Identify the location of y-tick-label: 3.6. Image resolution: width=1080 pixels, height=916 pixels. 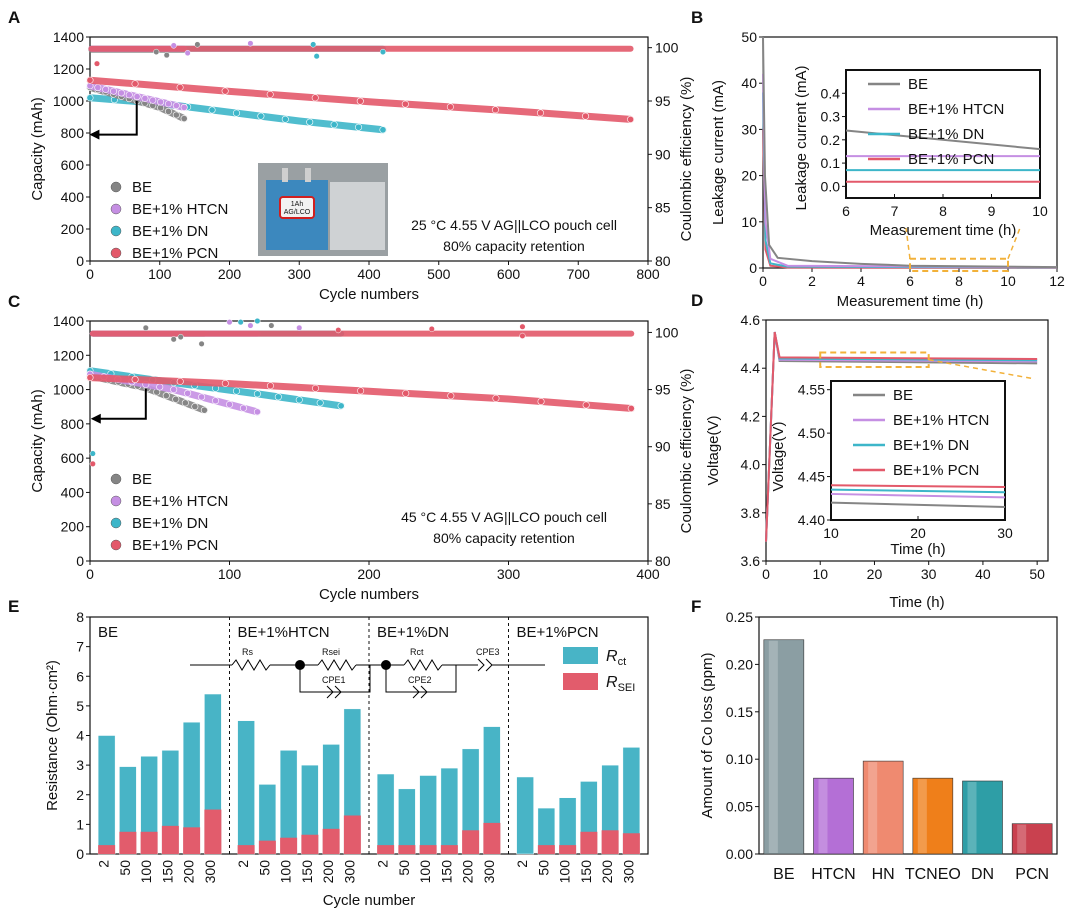
(751, 561).